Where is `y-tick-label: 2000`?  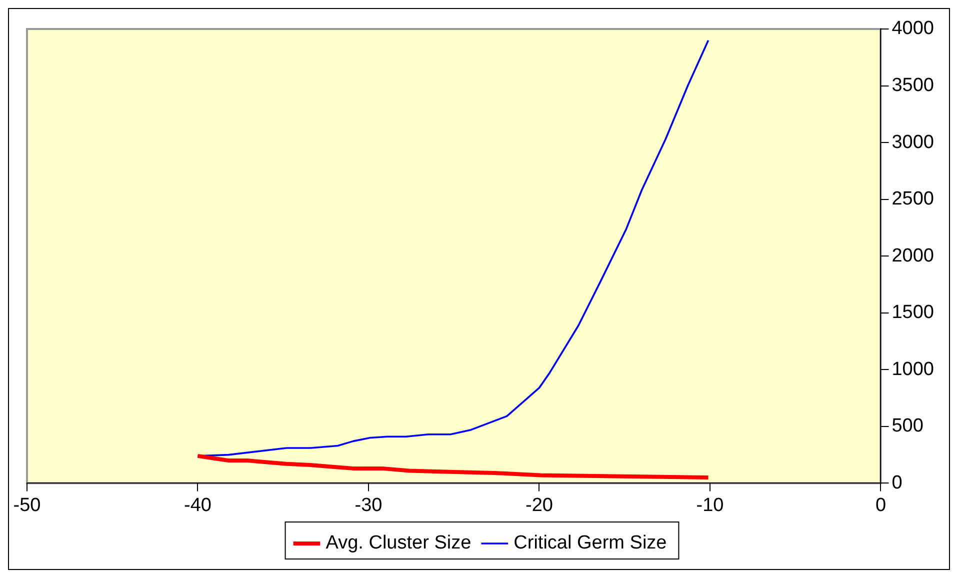 y-tick-label: 2000 is located at coordinates (913, 255).